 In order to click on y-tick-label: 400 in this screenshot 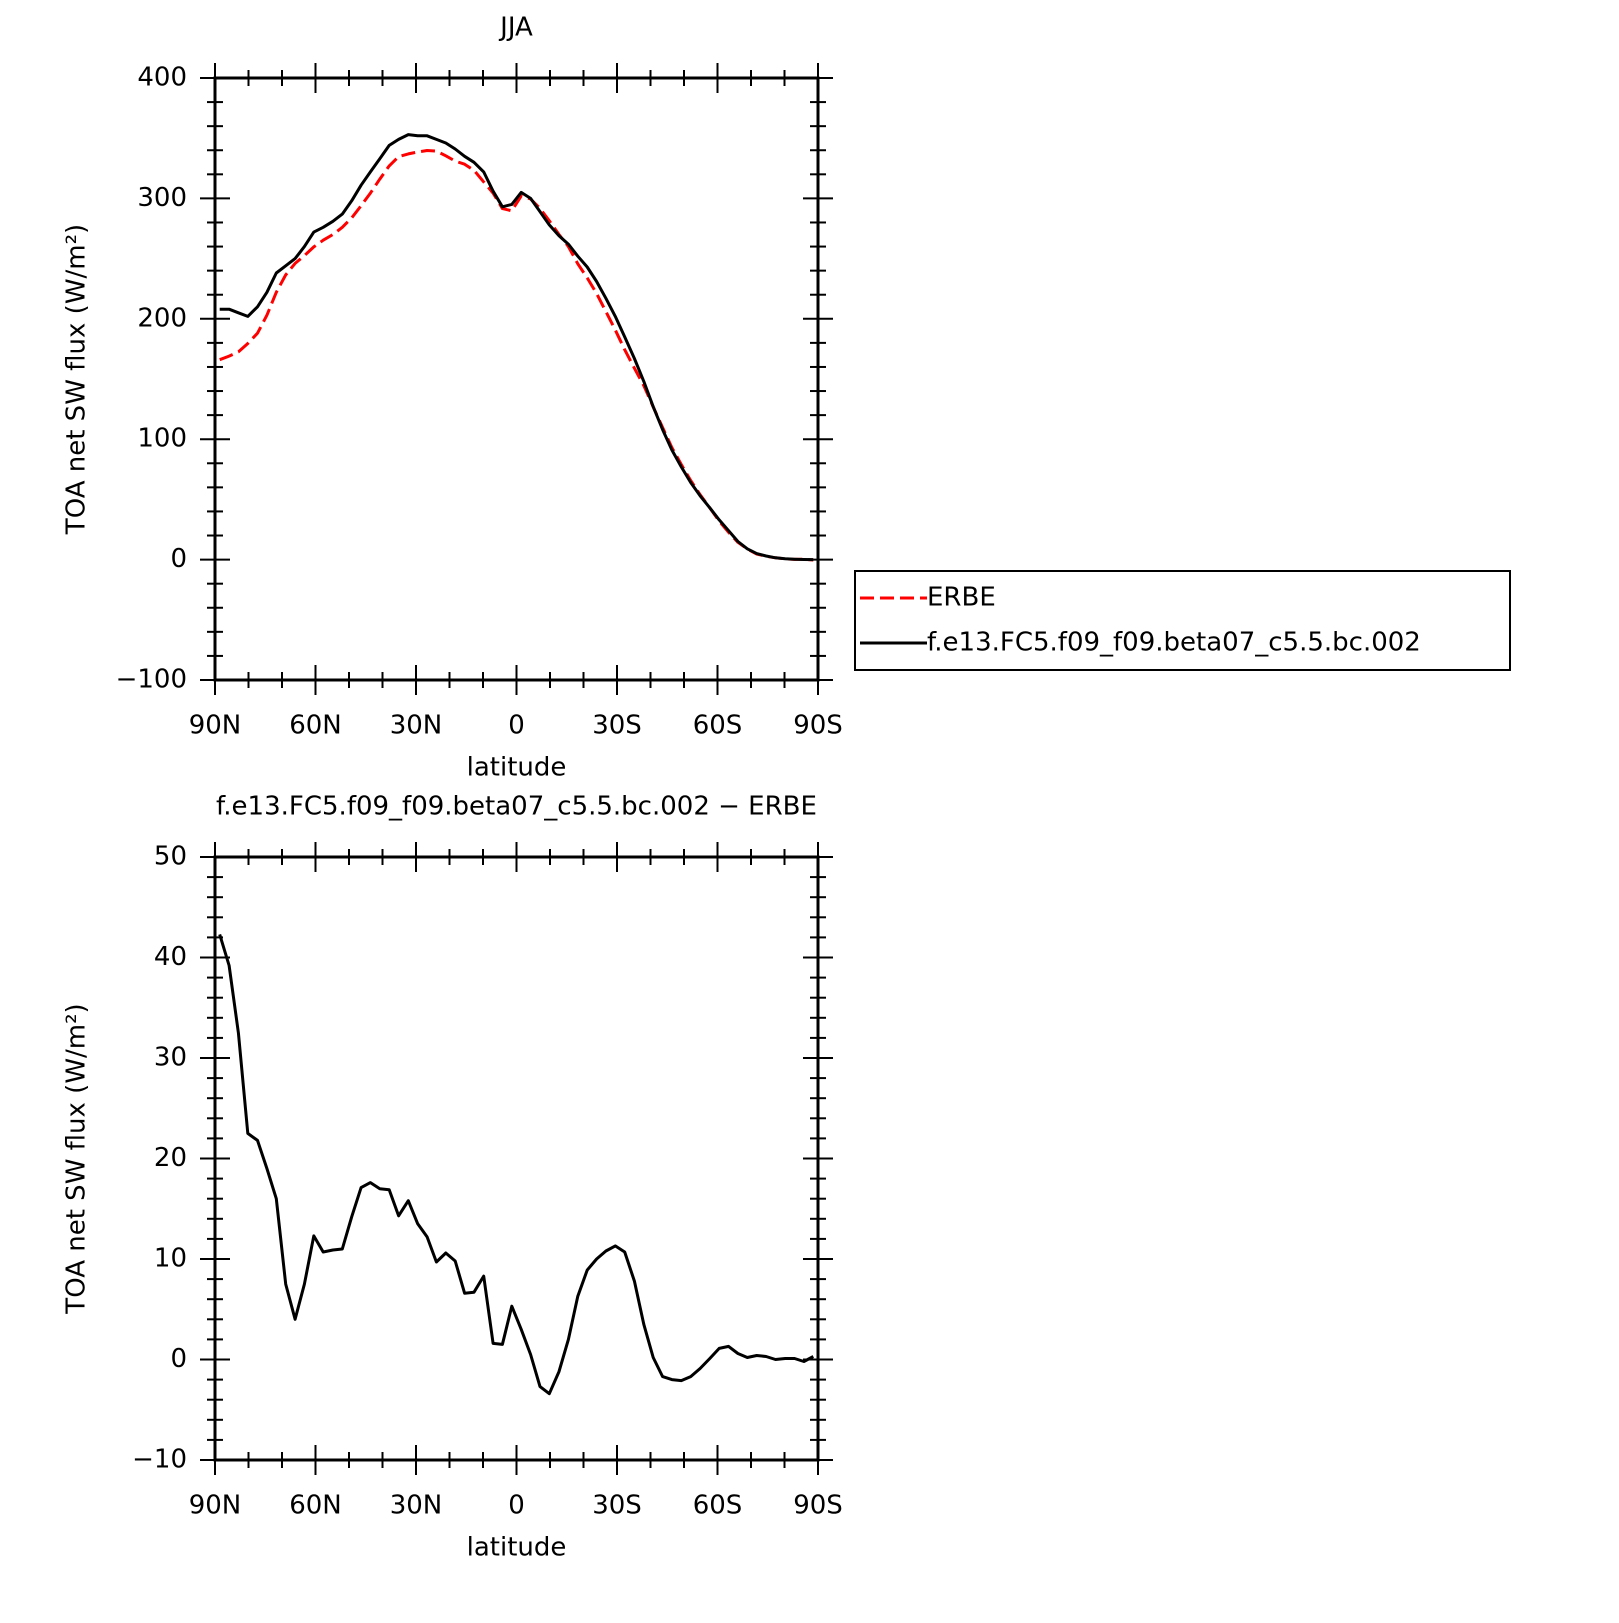, I will do `click(162, 78)`.